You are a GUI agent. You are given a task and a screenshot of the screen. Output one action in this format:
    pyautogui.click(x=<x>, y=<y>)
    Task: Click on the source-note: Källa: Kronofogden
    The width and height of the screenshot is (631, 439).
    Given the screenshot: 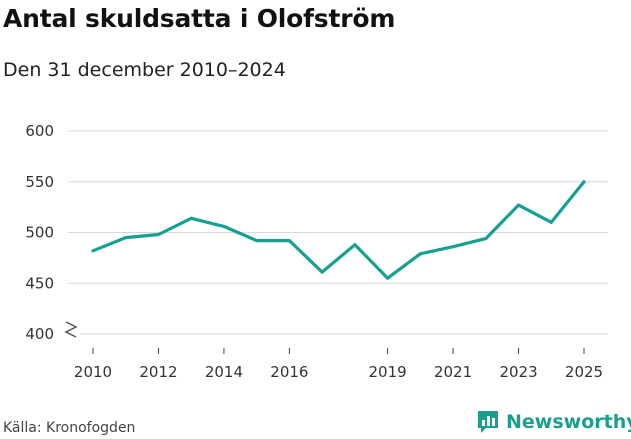 What is the action you would take?
    pyautogui.click(x=69, y=428)
    